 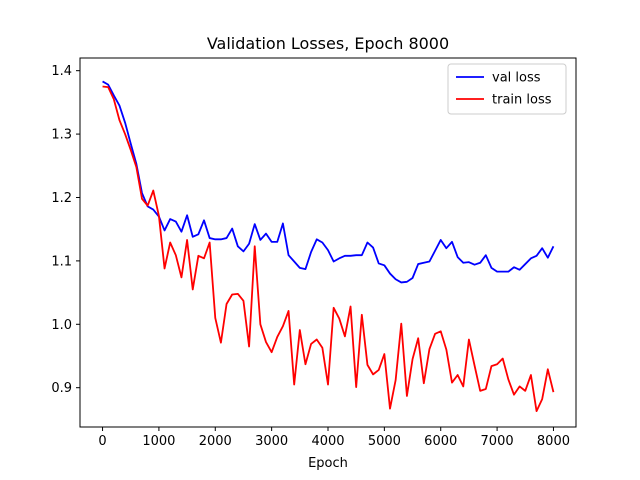 What do you see at coordinates (158, 441) in the screenshot?
I see `x-tick-label: 1000` at bounding box center [158, 441].